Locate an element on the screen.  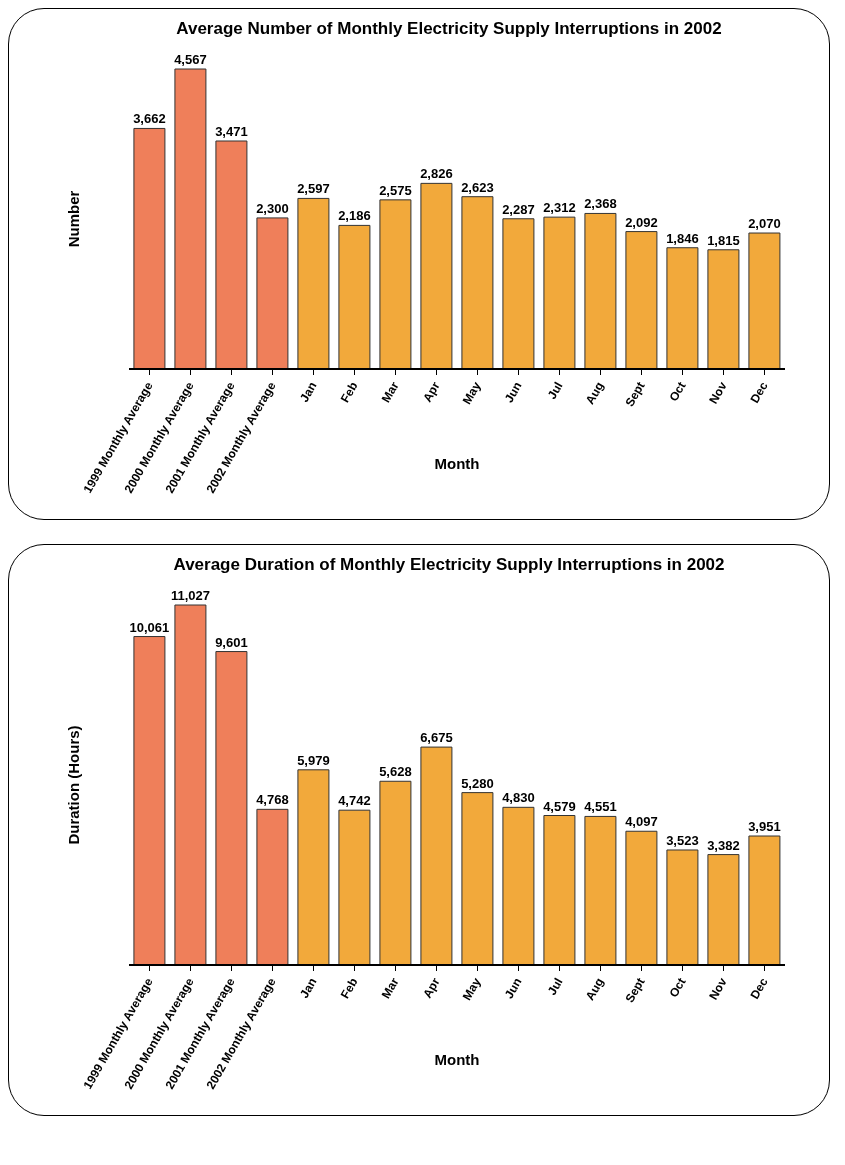
chart-title: Average Number of Monthly Electricity Supply Interruptions in 2002 is located at coordinates (449, 29).